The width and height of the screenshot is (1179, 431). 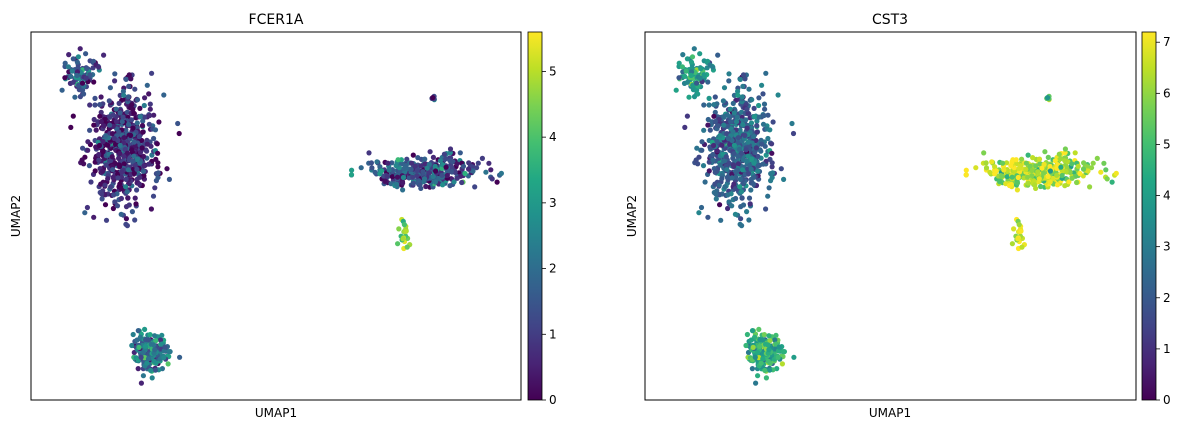 I want to click on chart-title: CST3, so click(x=890, y=20).